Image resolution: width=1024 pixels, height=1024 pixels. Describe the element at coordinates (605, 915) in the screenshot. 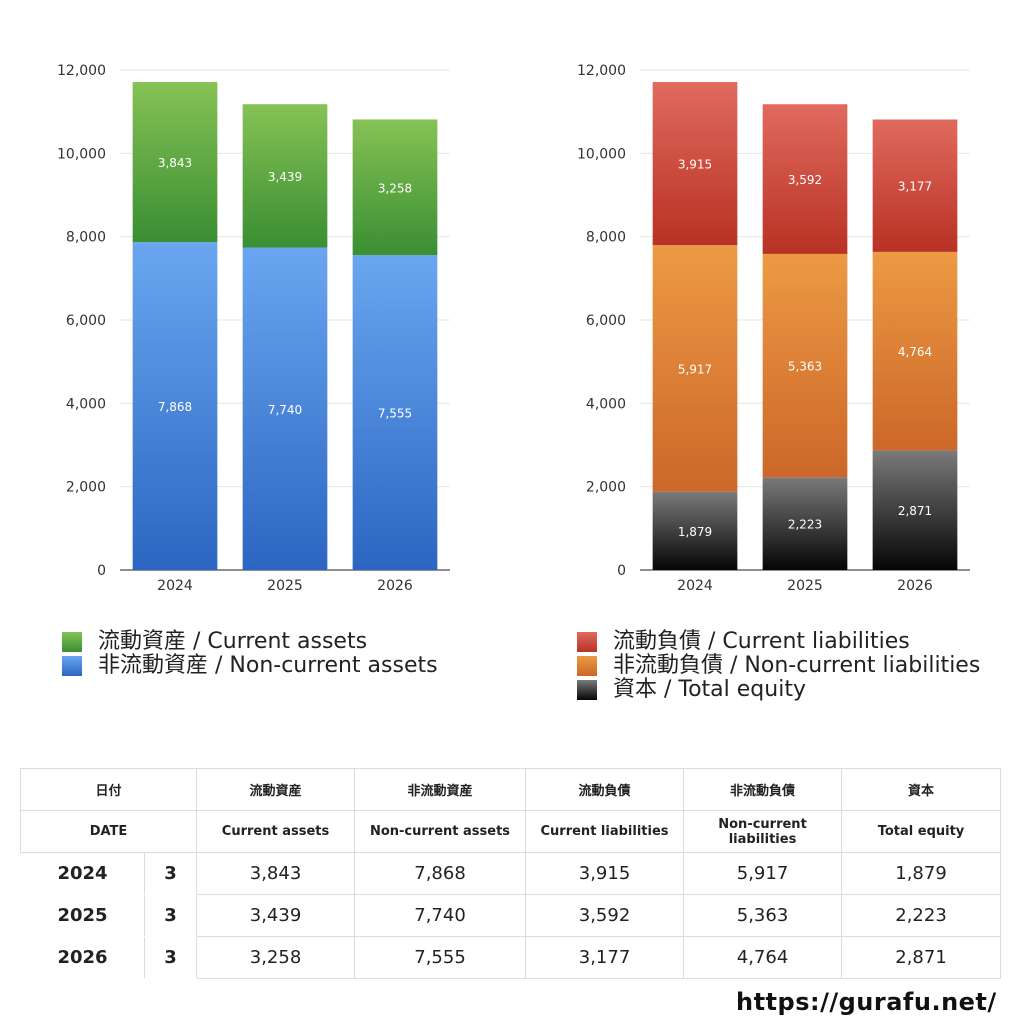

I see `value-cell: 3,592` at that location.